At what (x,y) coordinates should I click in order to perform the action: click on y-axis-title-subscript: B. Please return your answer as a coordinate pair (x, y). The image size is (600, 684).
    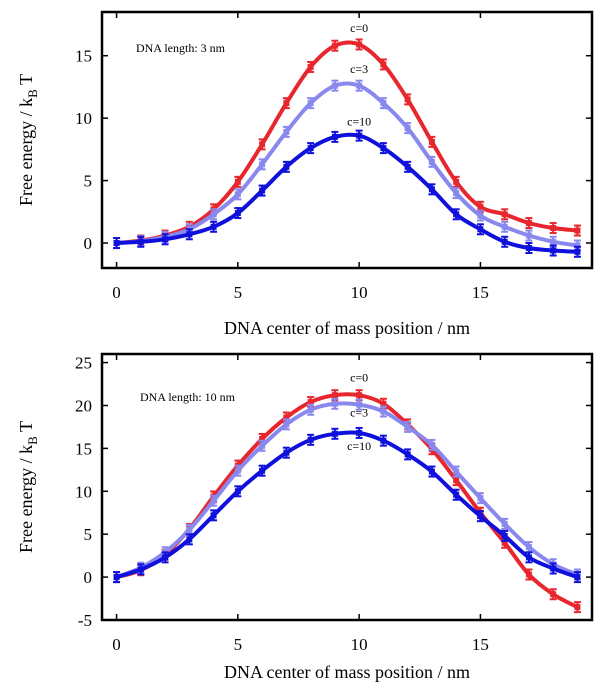
    Looking at the image, I should click on (32, 440).